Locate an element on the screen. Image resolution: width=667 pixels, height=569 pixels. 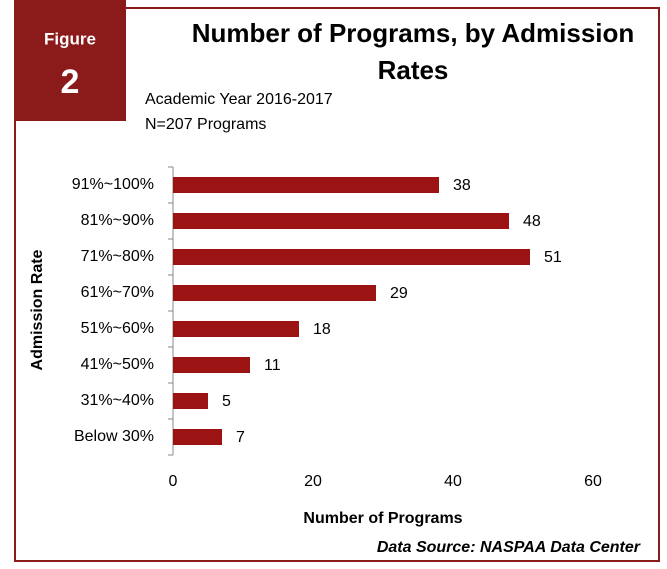
chart-title: Number of Programs, by Admission Rates is located at coordinates (413, 51).